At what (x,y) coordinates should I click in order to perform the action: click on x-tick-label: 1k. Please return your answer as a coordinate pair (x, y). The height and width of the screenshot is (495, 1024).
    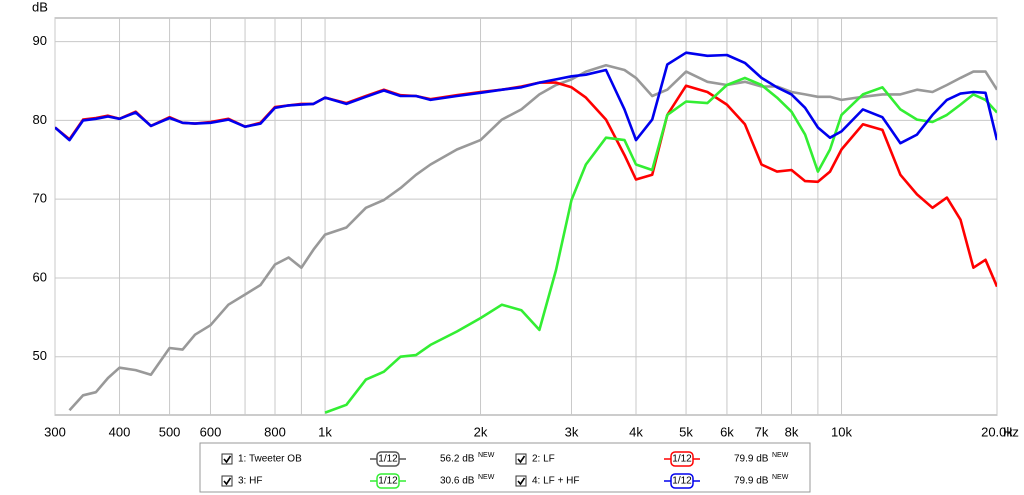
    Looking at the image, I should click on (325, 431).